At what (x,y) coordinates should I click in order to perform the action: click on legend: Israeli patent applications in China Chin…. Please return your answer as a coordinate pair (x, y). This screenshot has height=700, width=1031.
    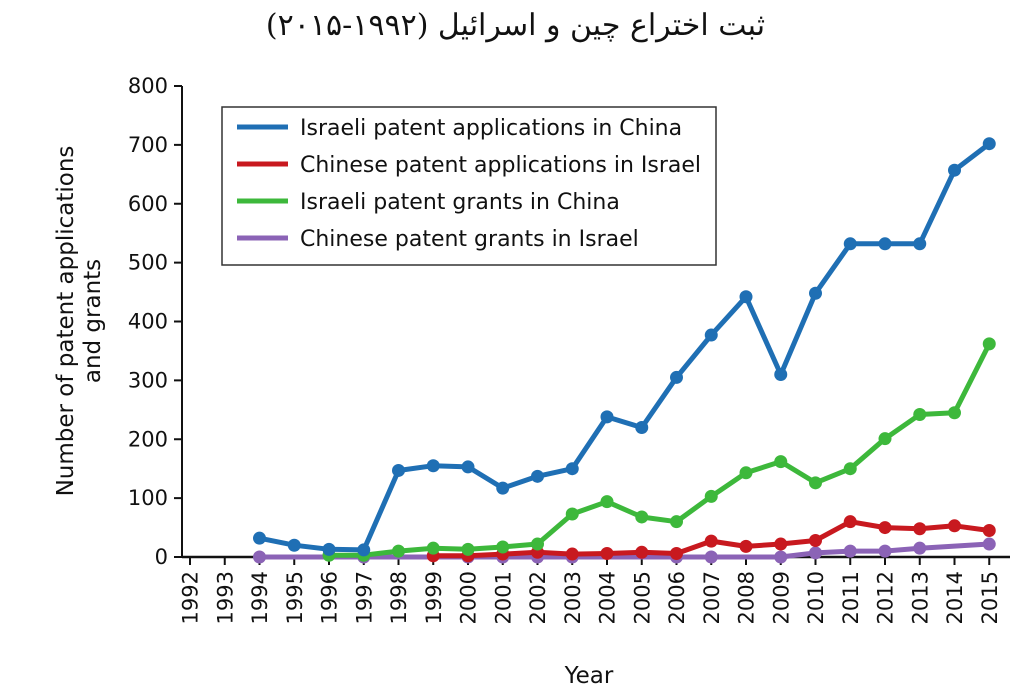
    Looking at the image, I should click on (469, 186).